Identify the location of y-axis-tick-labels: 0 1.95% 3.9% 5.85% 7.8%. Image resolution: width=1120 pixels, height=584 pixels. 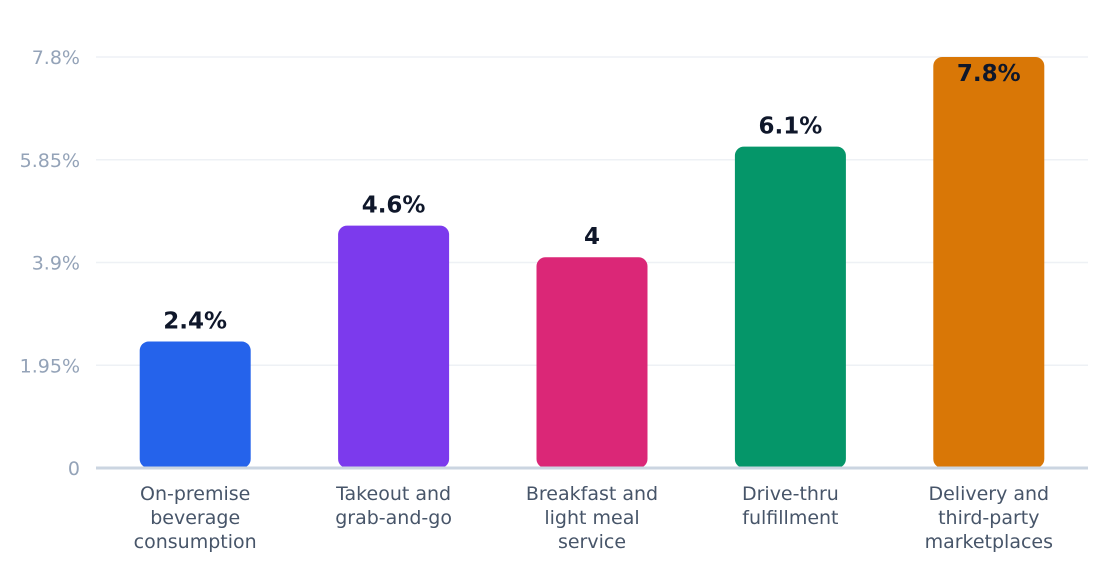
(50, 263).